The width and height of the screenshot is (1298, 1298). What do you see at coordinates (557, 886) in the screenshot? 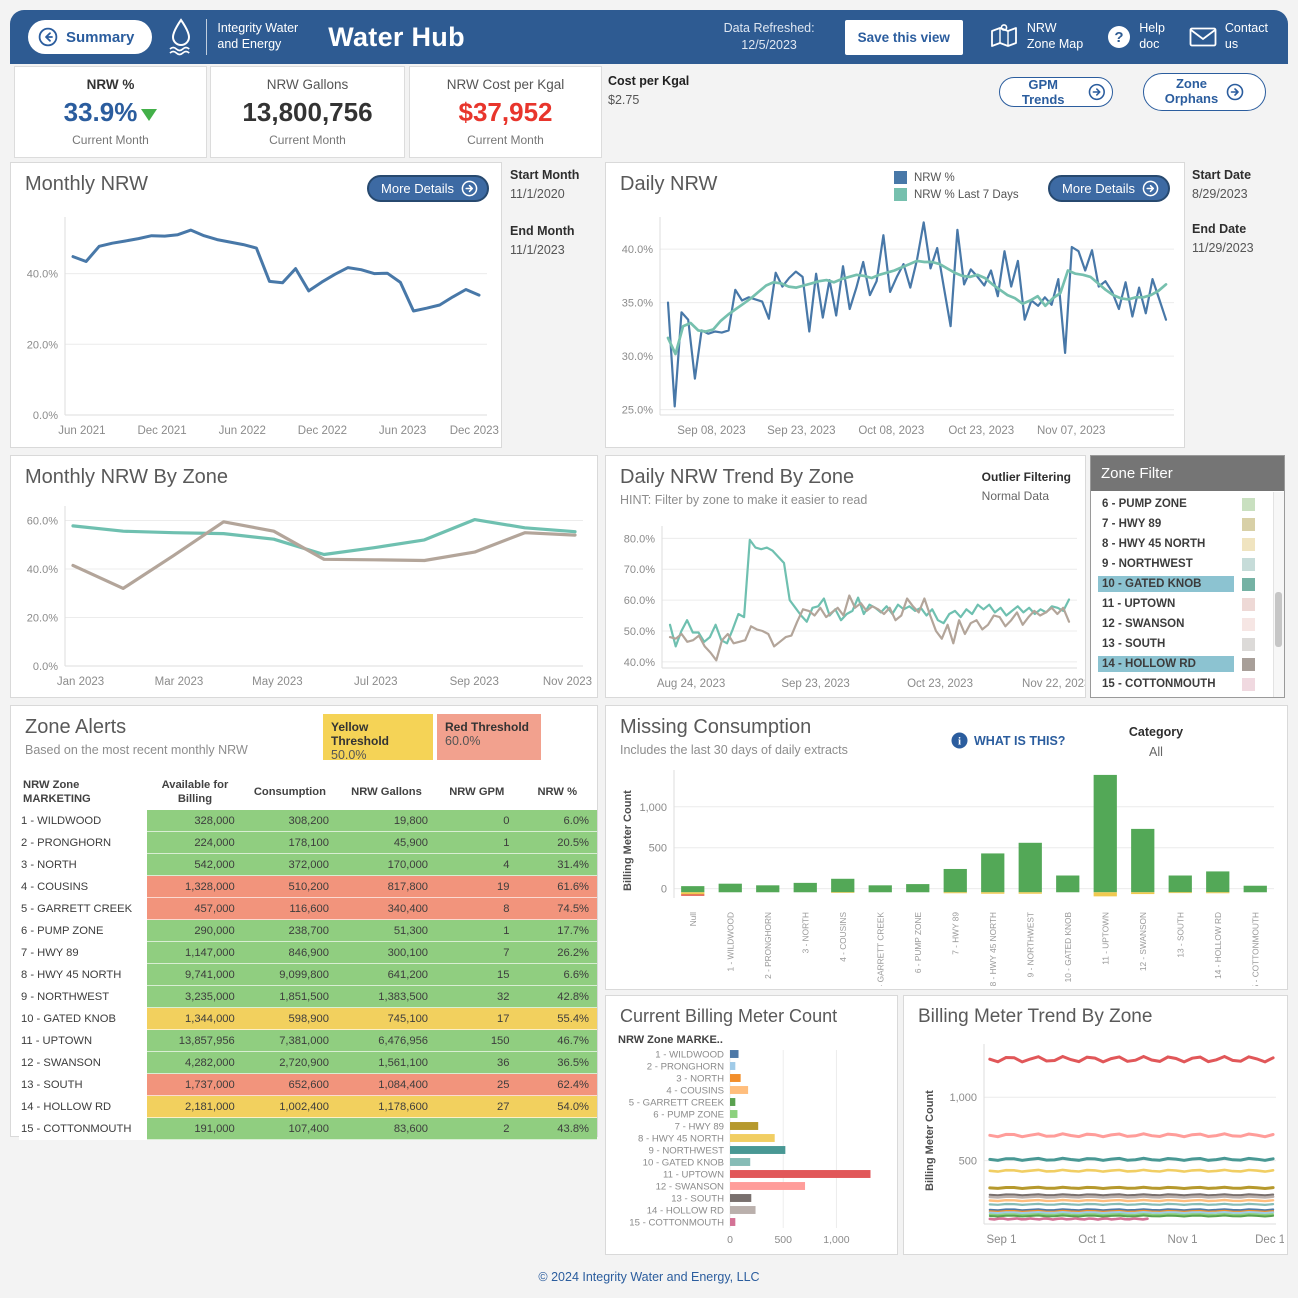
I see `value-cell: 61.6%` at bounding box center [557, 886].